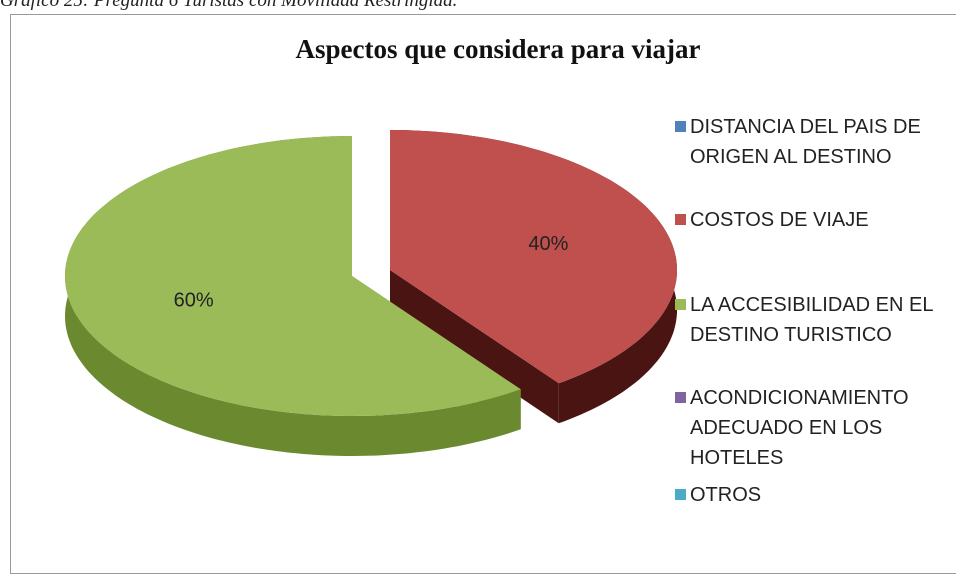 The width and height of the screenshot is (956, 574). I want to click on legend-label: COSTOS DE VIAJE, so click(779, 220).